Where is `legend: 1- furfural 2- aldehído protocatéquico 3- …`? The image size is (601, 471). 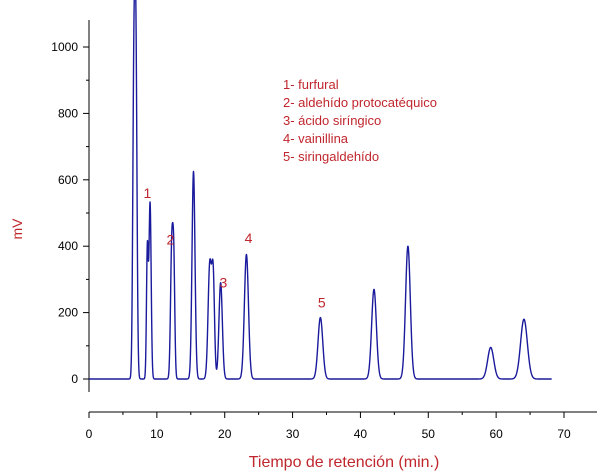
legend: 1- furfural 2- aldehído protocatéquico 3- … is located at coordinates (360, 120).